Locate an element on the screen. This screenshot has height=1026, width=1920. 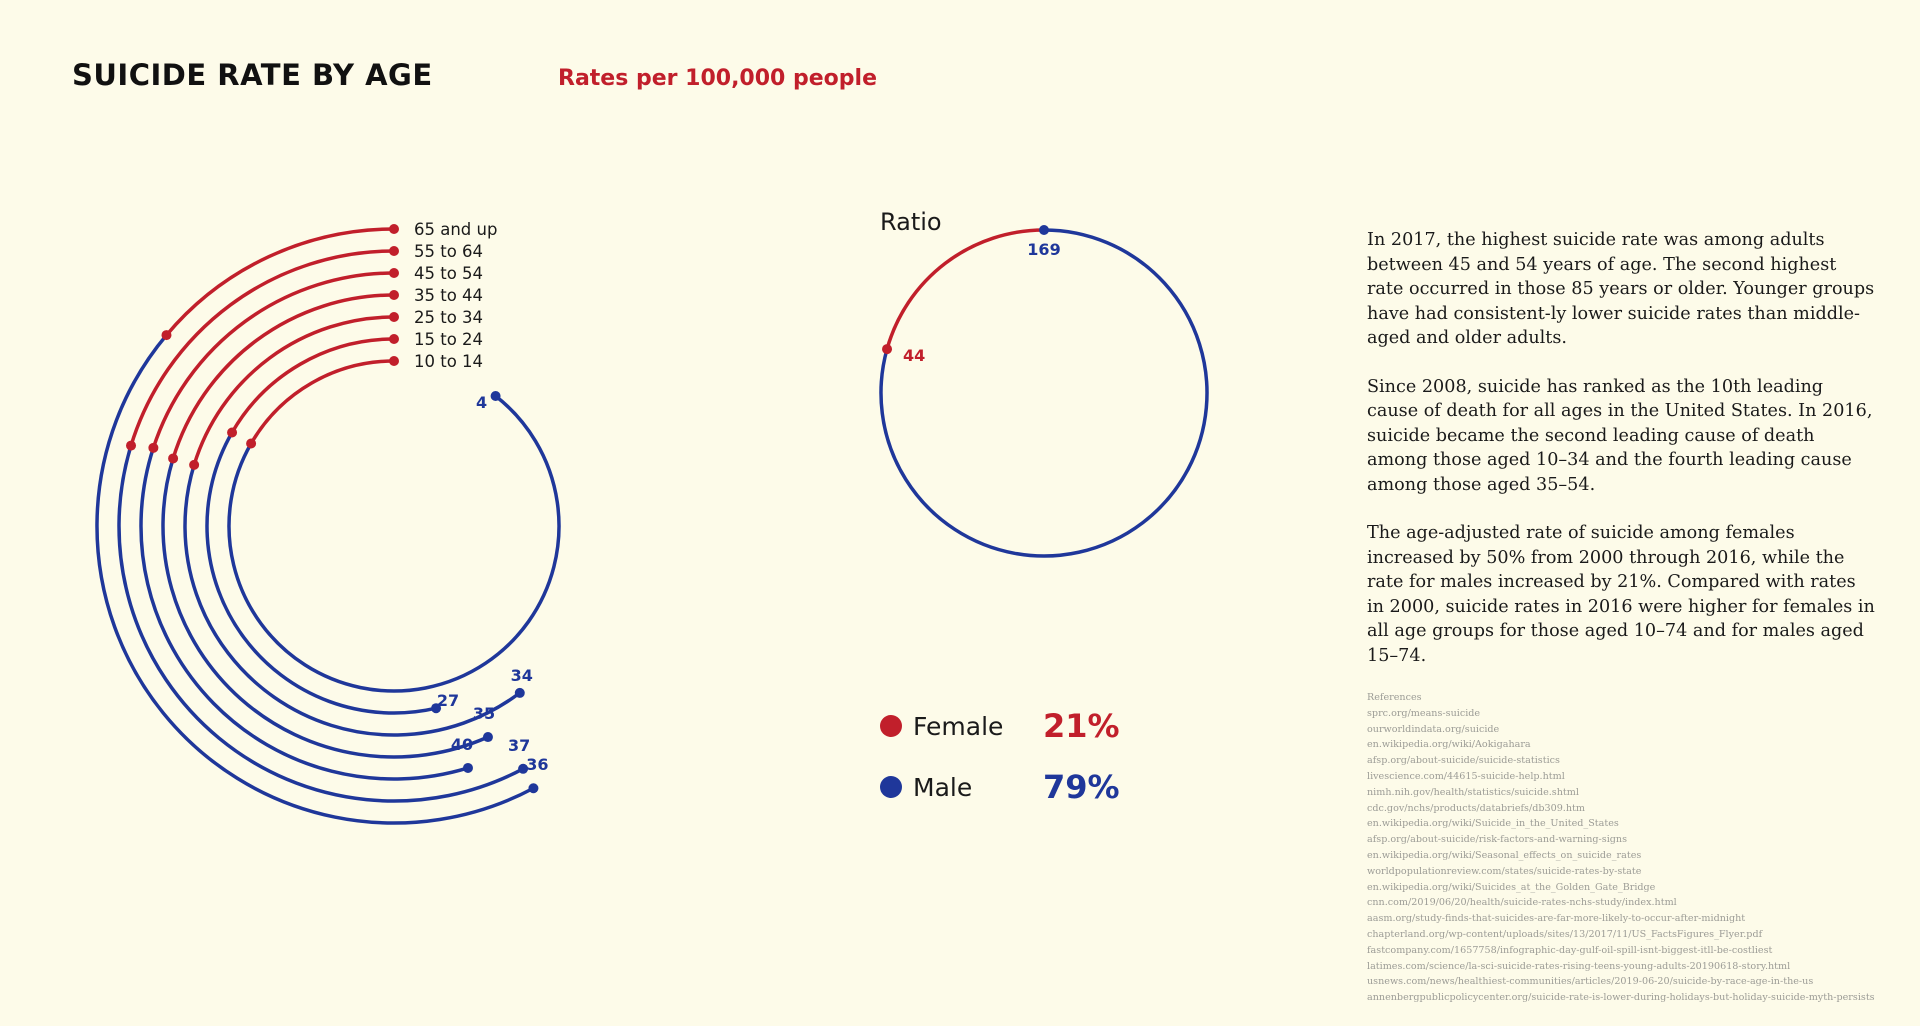
ratio-title: Ratio is located at coordinates (911, 222).